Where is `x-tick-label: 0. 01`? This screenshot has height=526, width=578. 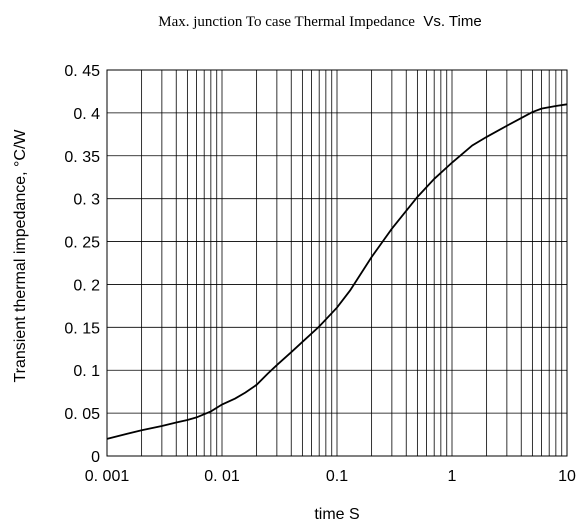
x-tick-label: 0. 01 is located at coordinates (222, 476).